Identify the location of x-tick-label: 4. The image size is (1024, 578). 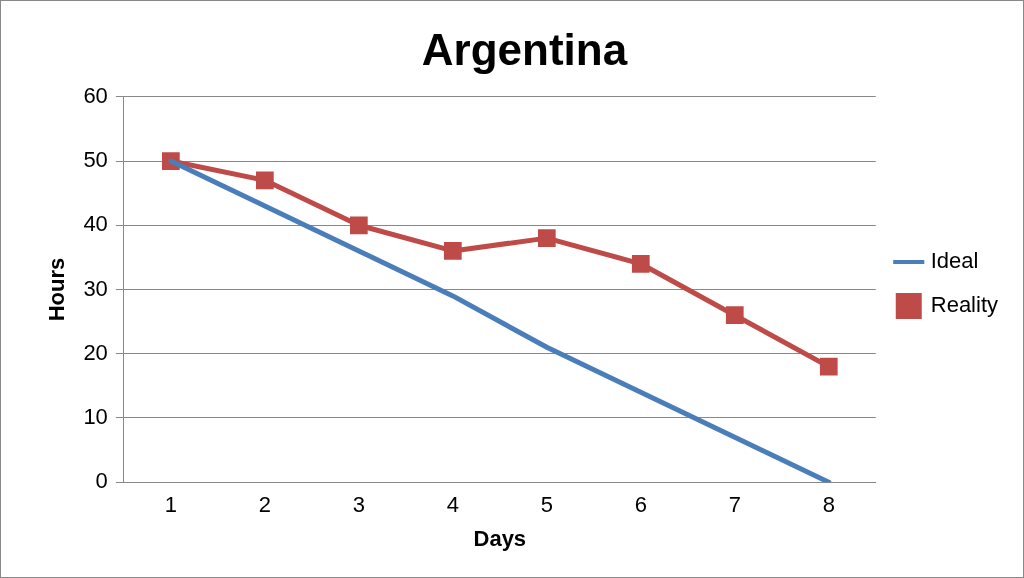
(452, 505).